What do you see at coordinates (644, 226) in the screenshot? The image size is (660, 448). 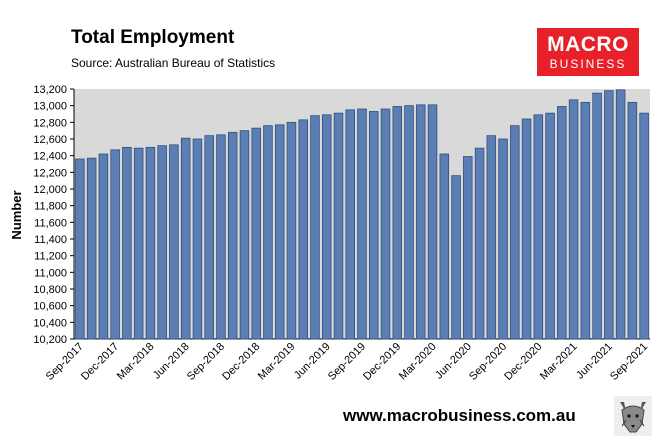 I see `bar-sep-2021` at bounding box center [644, 226].